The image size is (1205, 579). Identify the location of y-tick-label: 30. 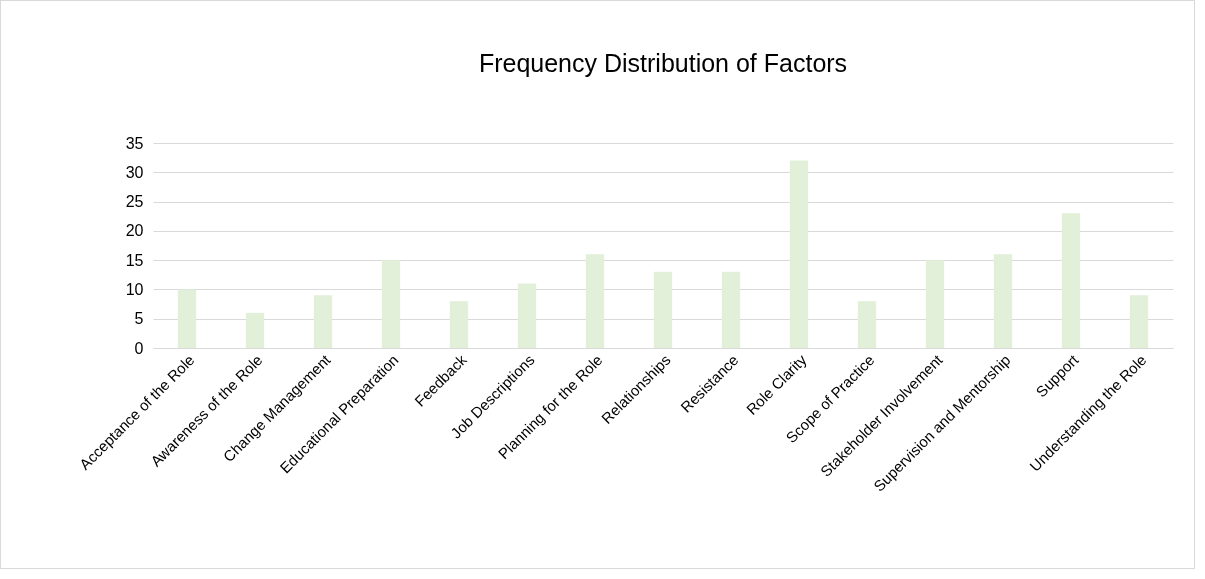
(134, 172).